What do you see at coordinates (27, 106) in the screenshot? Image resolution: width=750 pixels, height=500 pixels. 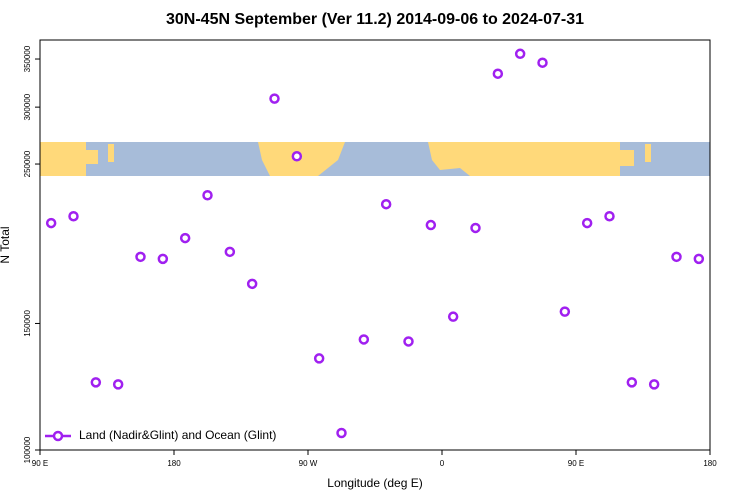 I see `y-tick-label: 300000` at bounding box center [27, 106].